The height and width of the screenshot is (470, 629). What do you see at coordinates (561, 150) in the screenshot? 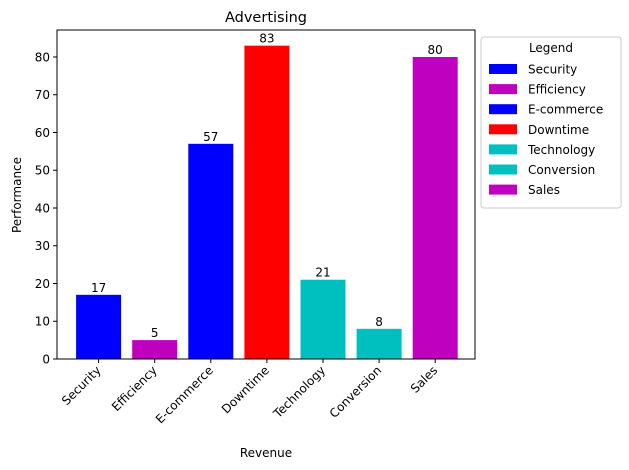
I see `legend-entry-label: Technology` at bounding box center [561, 150].